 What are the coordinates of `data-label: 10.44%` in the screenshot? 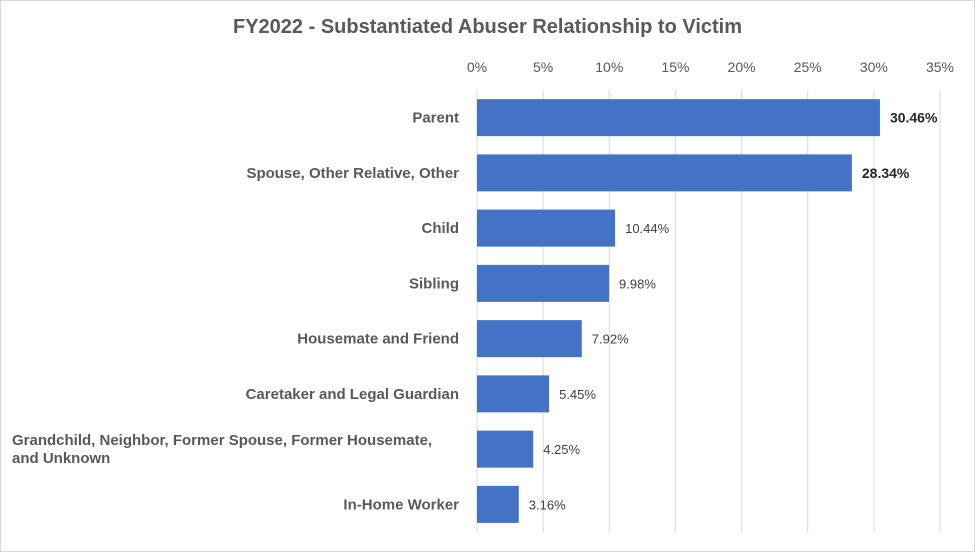 It's located at (647, 228).